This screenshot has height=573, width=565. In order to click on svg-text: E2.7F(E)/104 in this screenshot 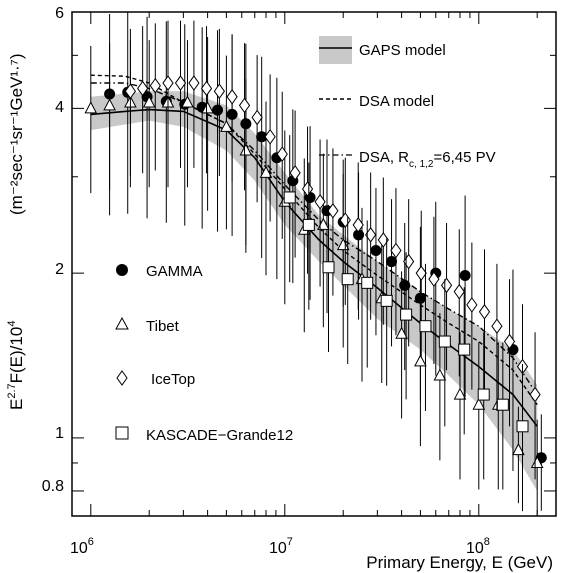, I will do `click(16, 365)`.